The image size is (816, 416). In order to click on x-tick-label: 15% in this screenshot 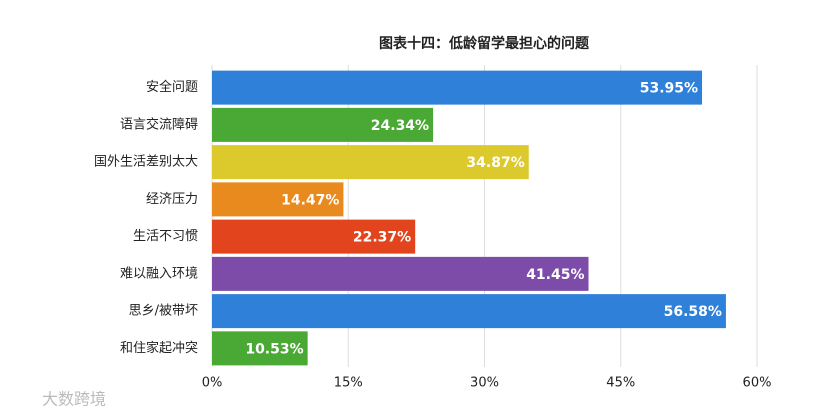, I will do `click(348, 383)`.